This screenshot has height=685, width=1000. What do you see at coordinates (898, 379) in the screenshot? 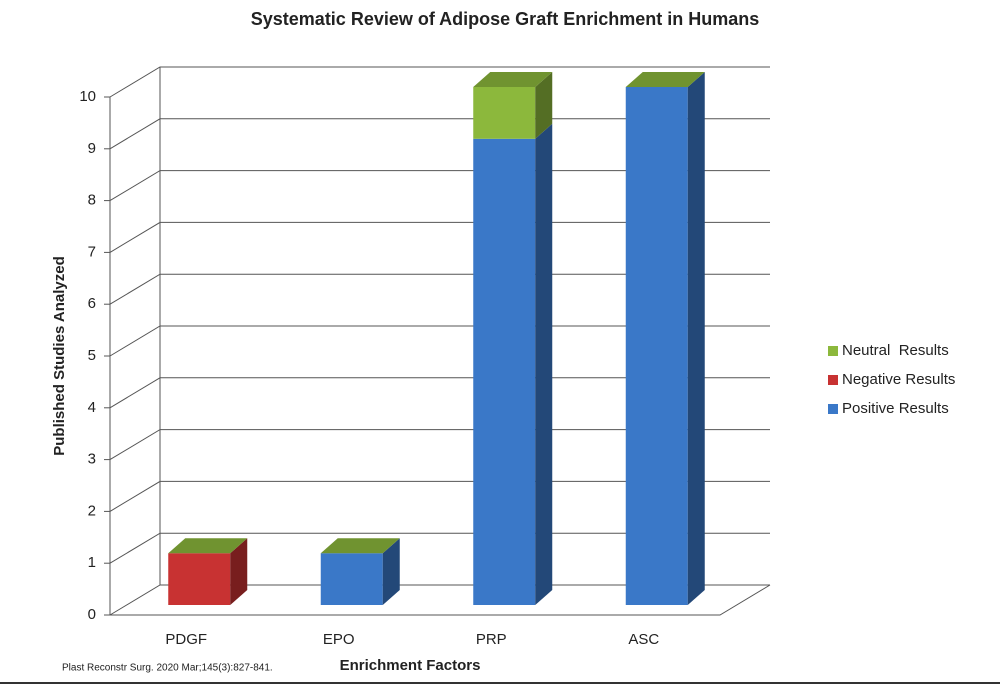
I see `legend-label: Negative Results` at bounding box center [898, 379].